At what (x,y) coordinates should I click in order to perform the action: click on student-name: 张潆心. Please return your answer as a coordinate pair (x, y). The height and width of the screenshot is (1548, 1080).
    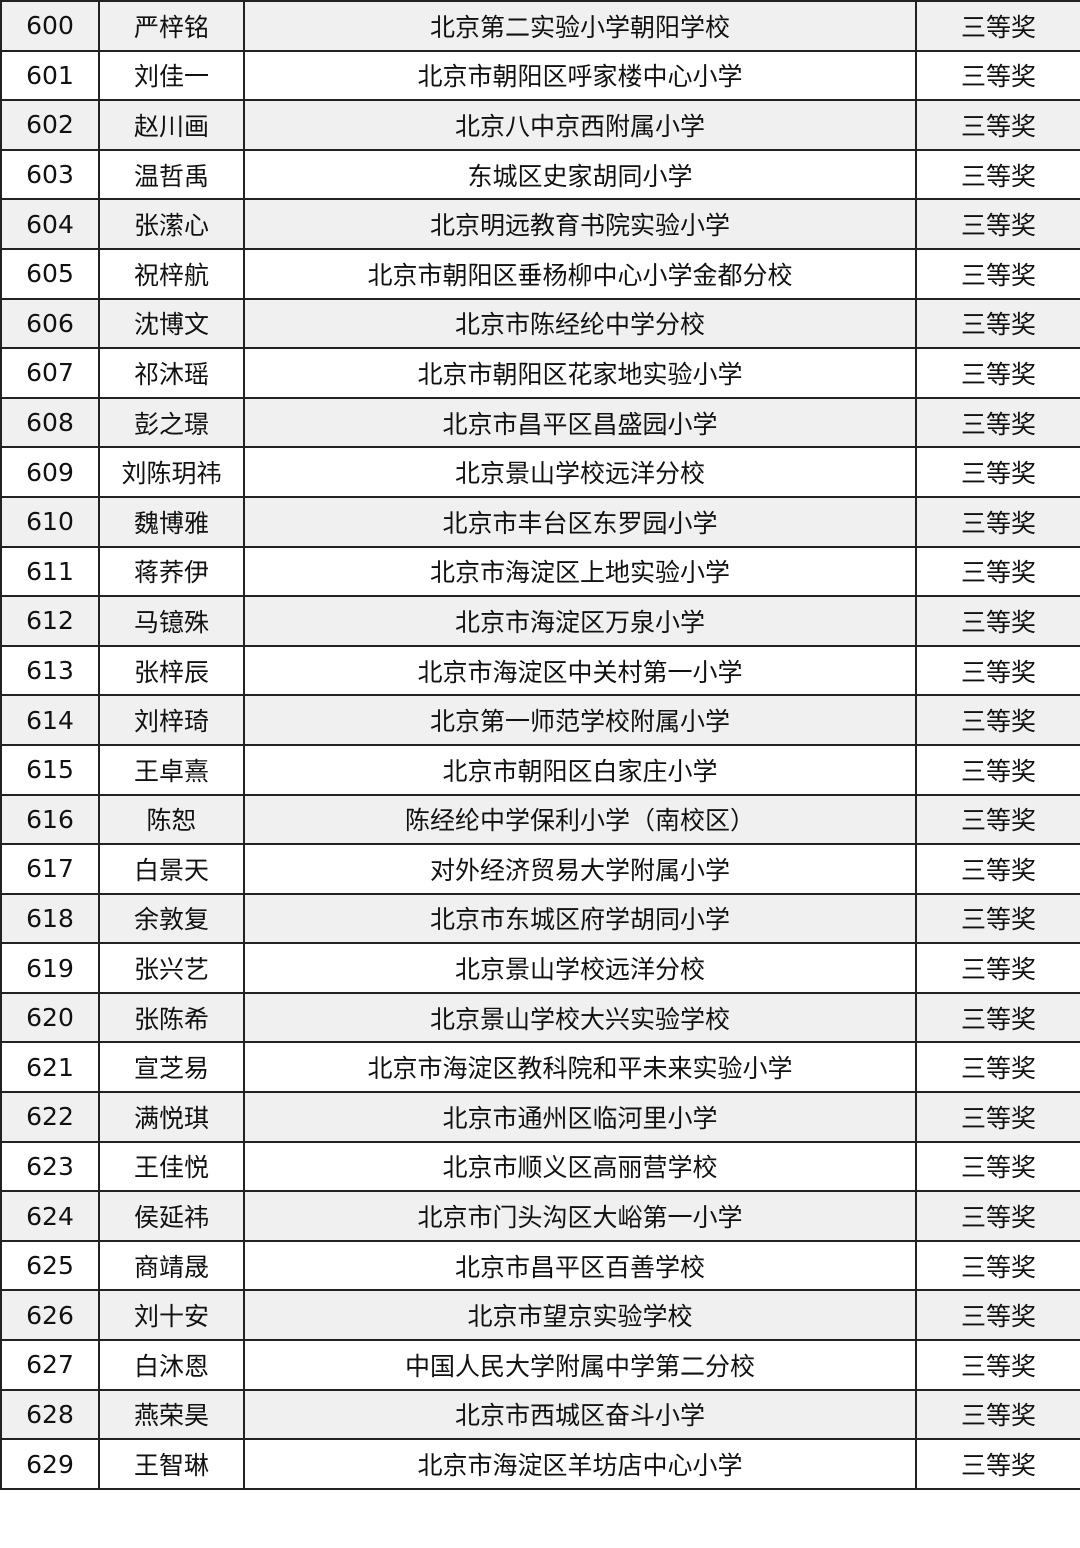
    Looking at the image, I should click on (171, 224).